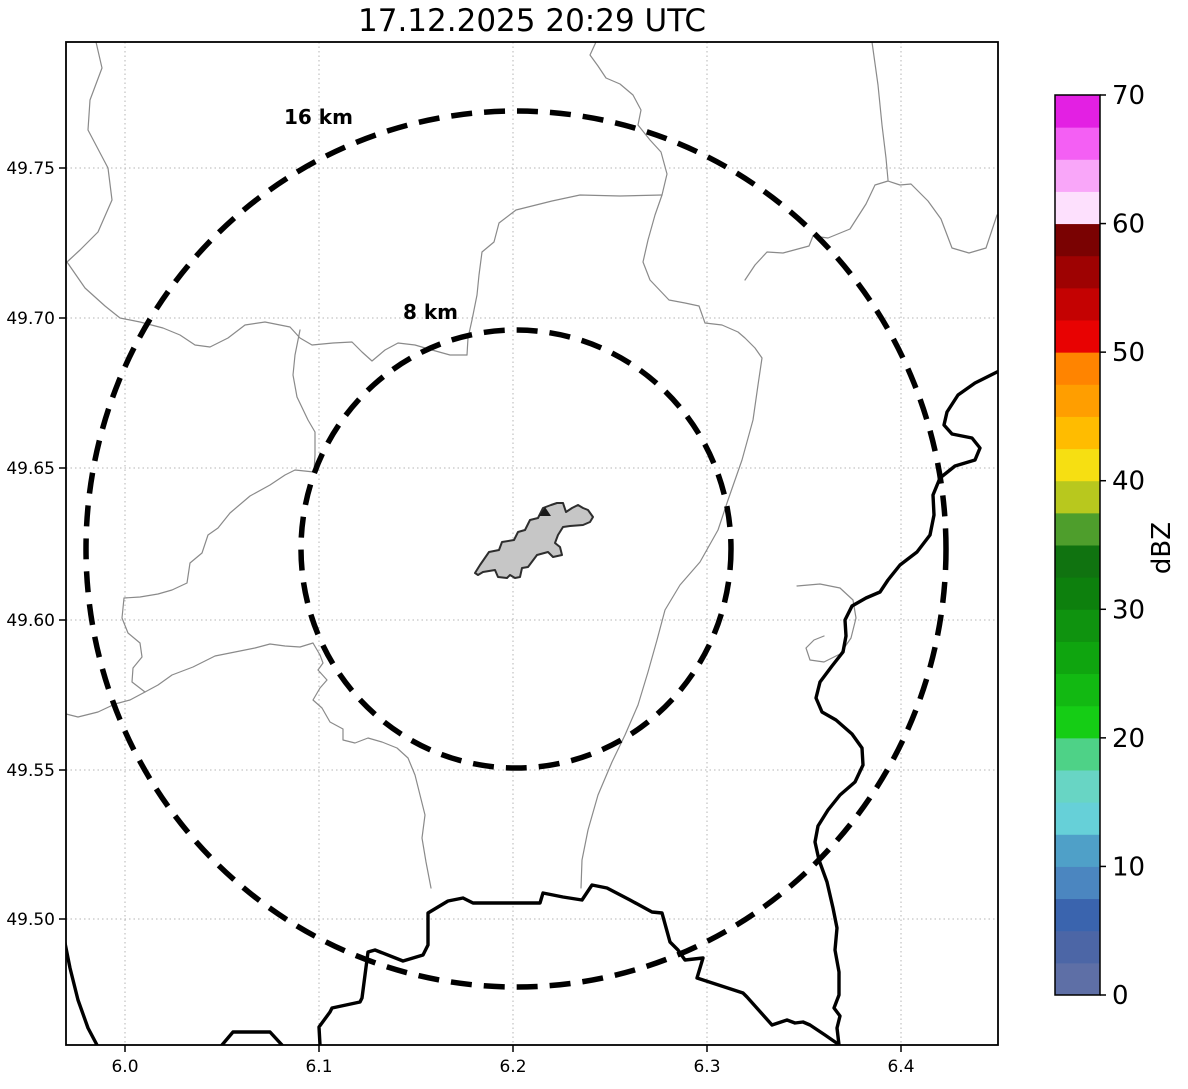 The image size is (1188, 1089). What do you see at coordinates (252, 1037) in the screenshot?
I see `border-line-south-bump` at bounding box center [252, 1037].